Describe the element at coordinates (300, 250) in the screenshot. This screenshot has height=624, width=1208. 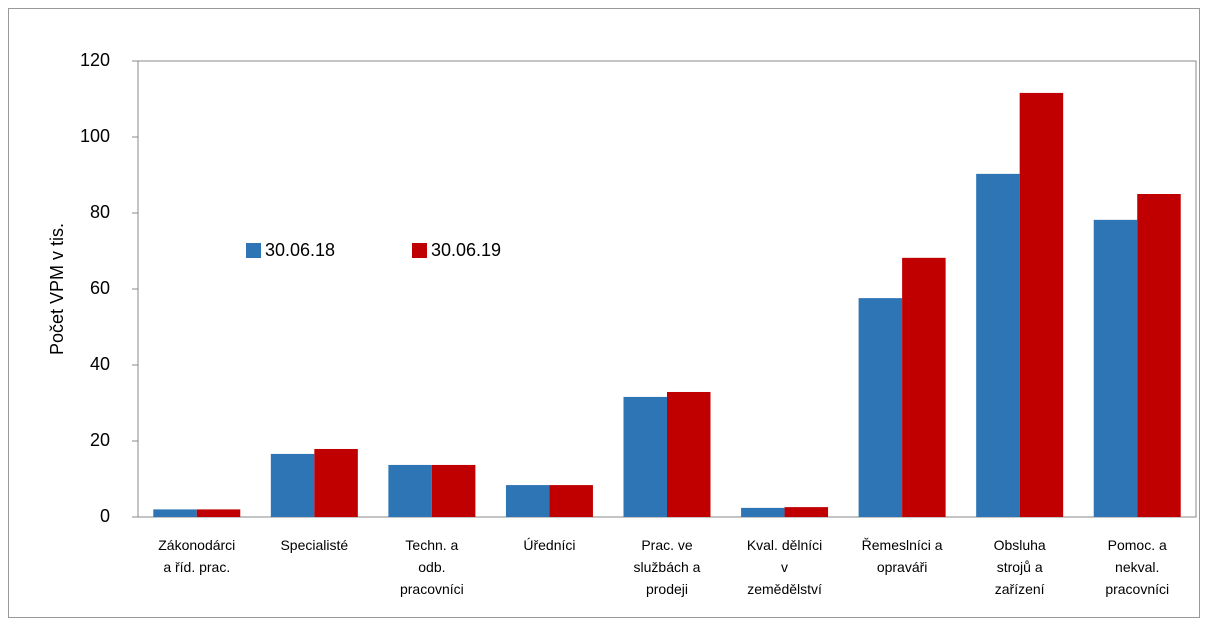
I see `legend-label: 30.06.18` at that location.